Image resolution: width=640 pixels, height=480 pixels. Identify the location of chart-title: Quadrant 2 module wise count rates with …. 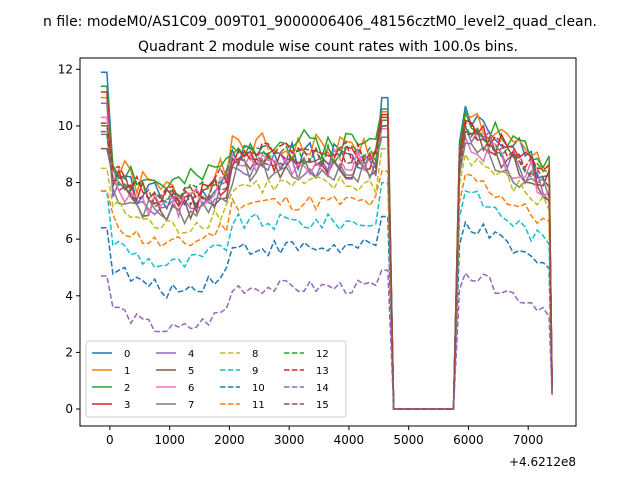
(328, 47).